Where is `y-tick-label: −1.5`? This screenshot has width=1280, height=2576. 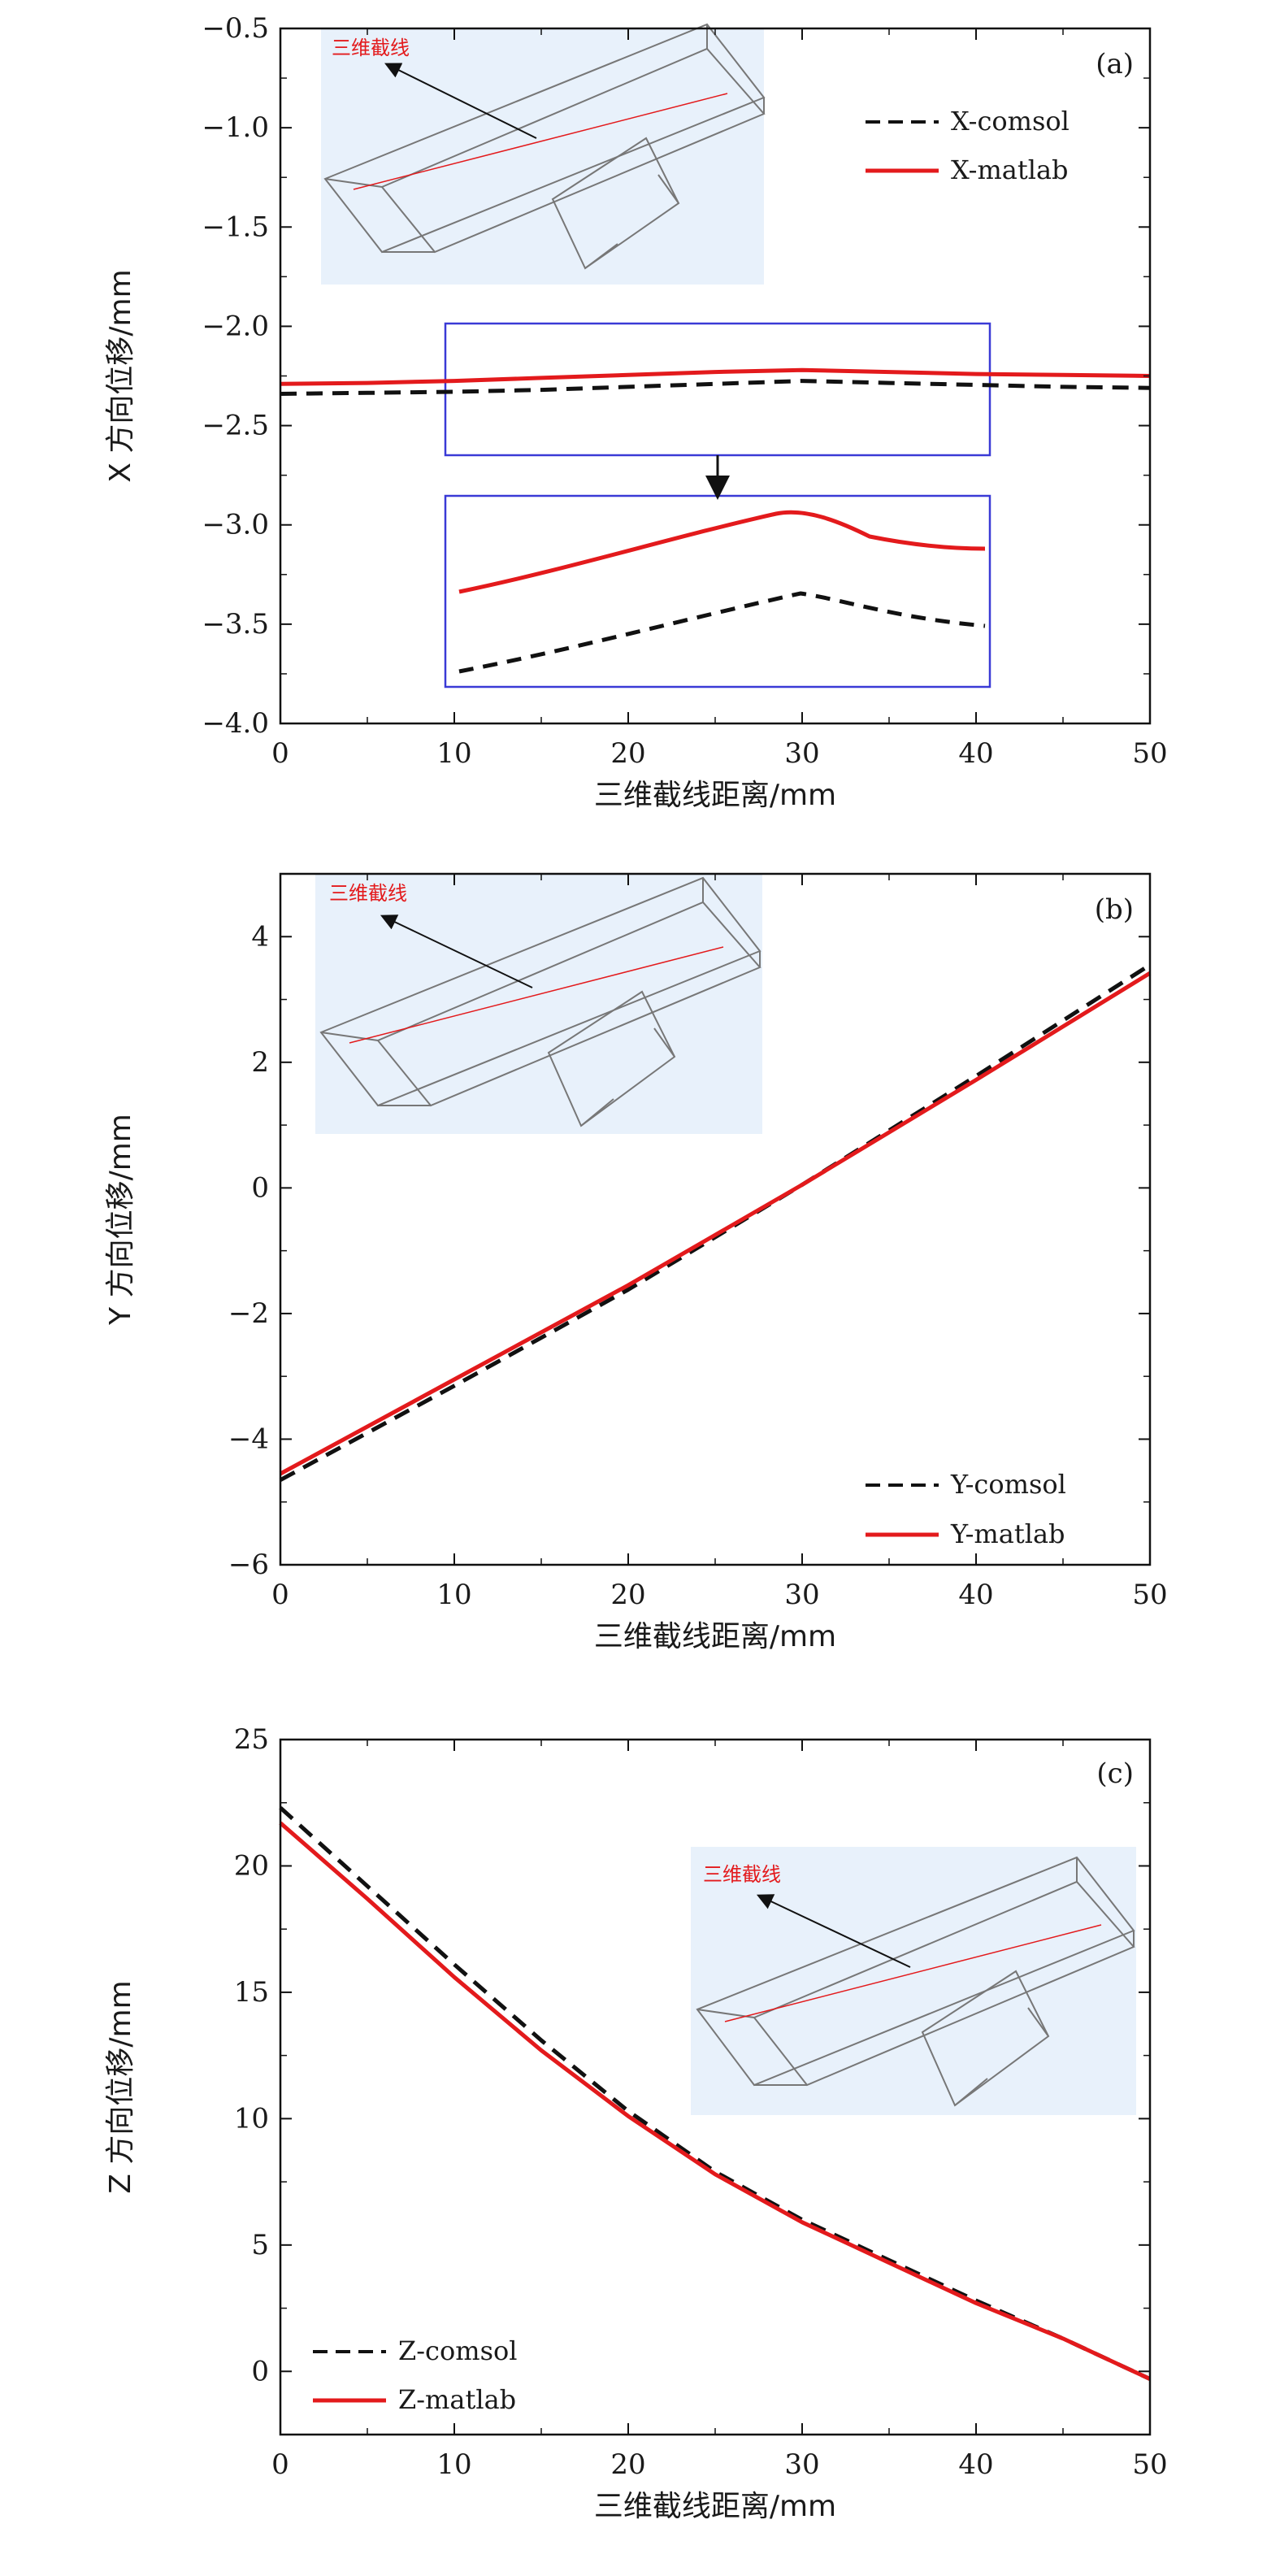 y-tick-label: −1.5 is located at coordinates (235, 227).